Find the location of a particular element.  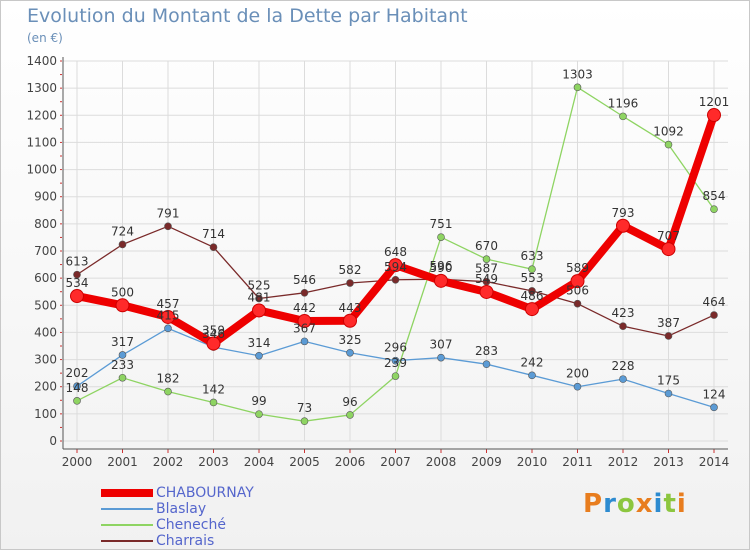

data-label: 546 is located at coordinates (304, 280).